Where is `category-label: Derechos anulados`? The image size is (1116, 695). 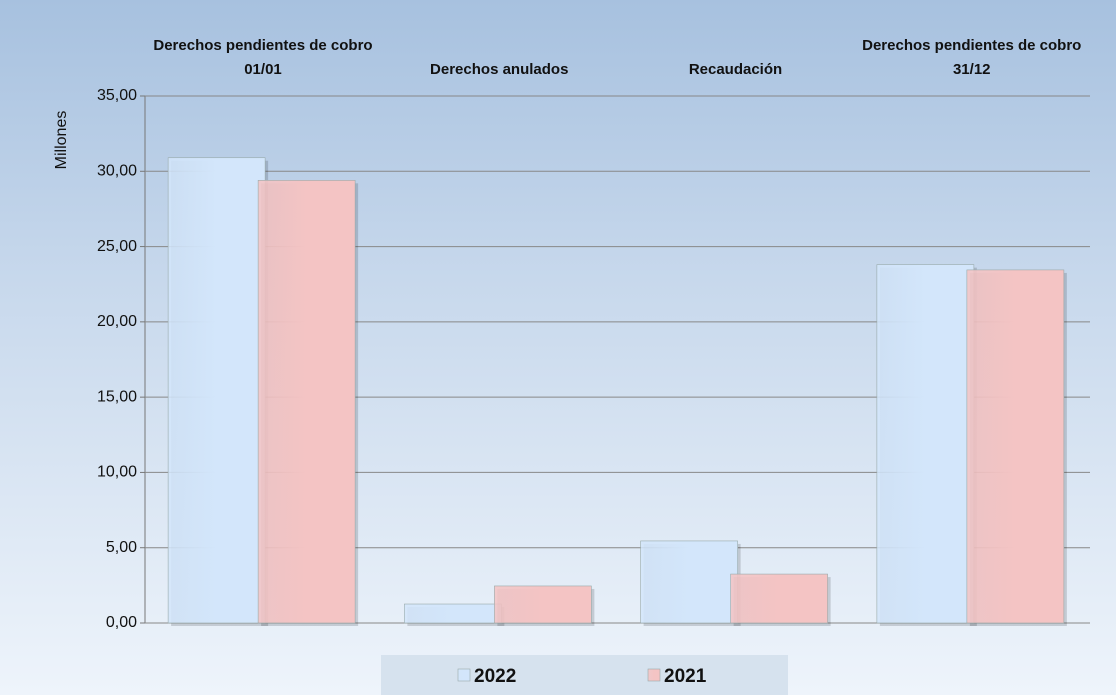 category-label: Derechos anulados is located at coordinates (499, 70).